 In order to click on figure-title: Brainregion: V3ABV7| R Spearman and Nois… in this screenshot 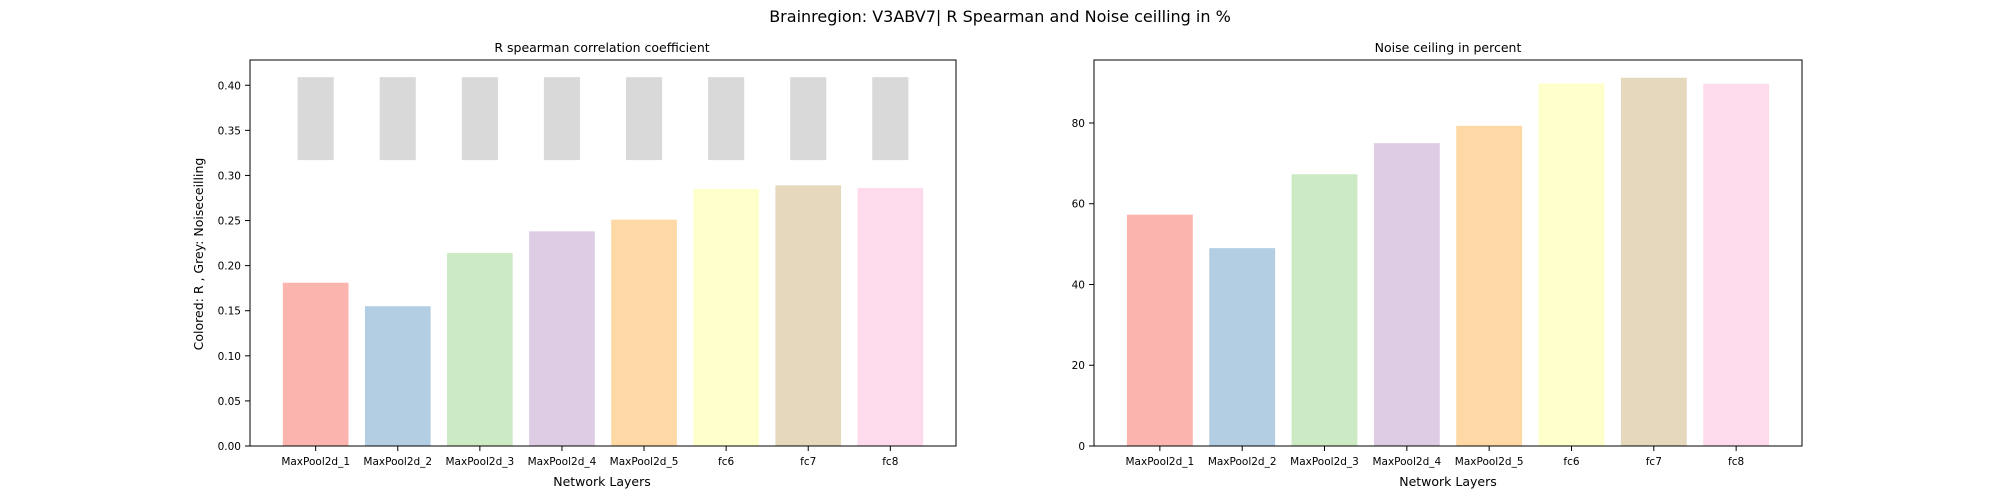, I will do `click(1000, 16)`.